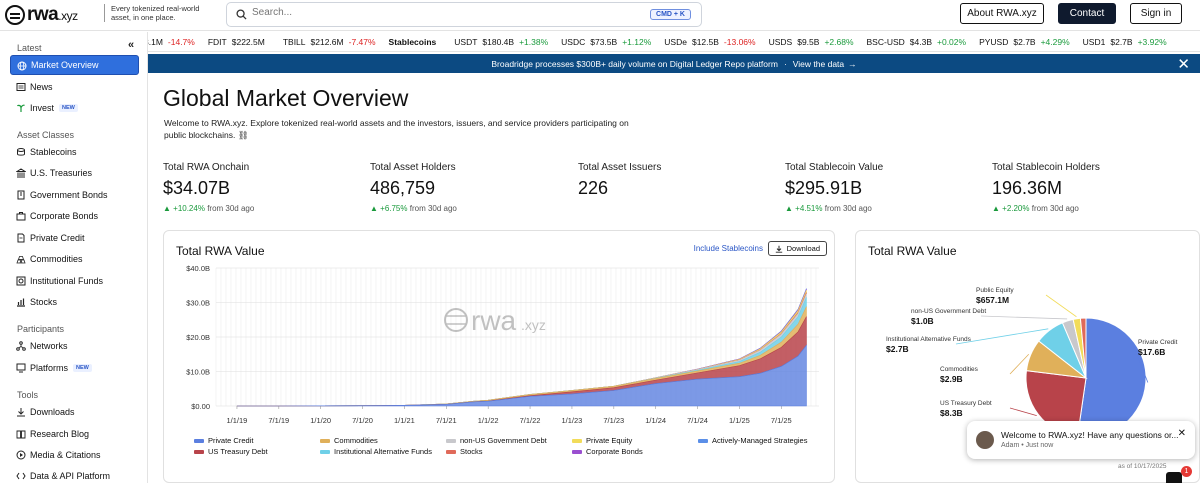 The height and width of the screenshot is (486, 1200). What do you see at coordinates (609, 440) in the screenshot?
I see `legend-label: Private Equity` at bounding box center [609, 440].